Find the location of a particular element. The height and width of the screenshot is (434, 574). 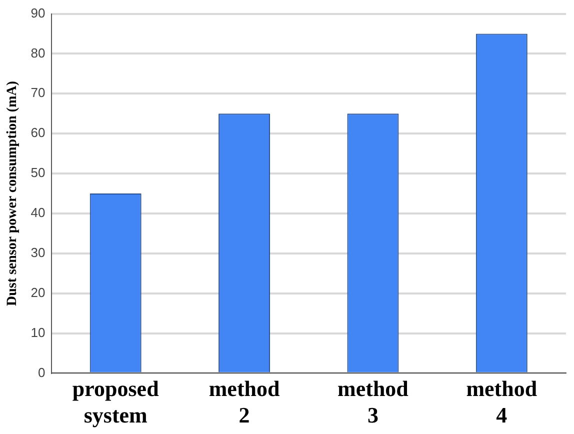

y-tick-label: 30 is located at coordinates (38, 252).